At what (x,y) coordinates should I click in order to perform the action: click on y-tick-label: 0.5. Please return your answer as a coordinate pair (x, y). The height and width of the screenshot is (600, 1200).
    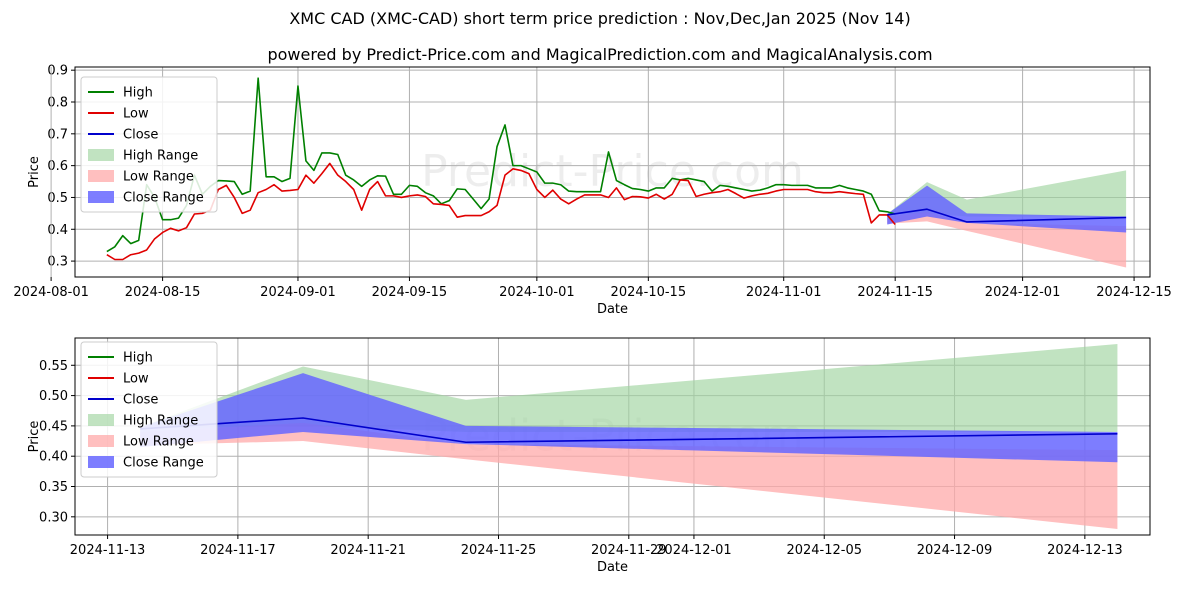
    Looking at the image, I should click on (57, 198).